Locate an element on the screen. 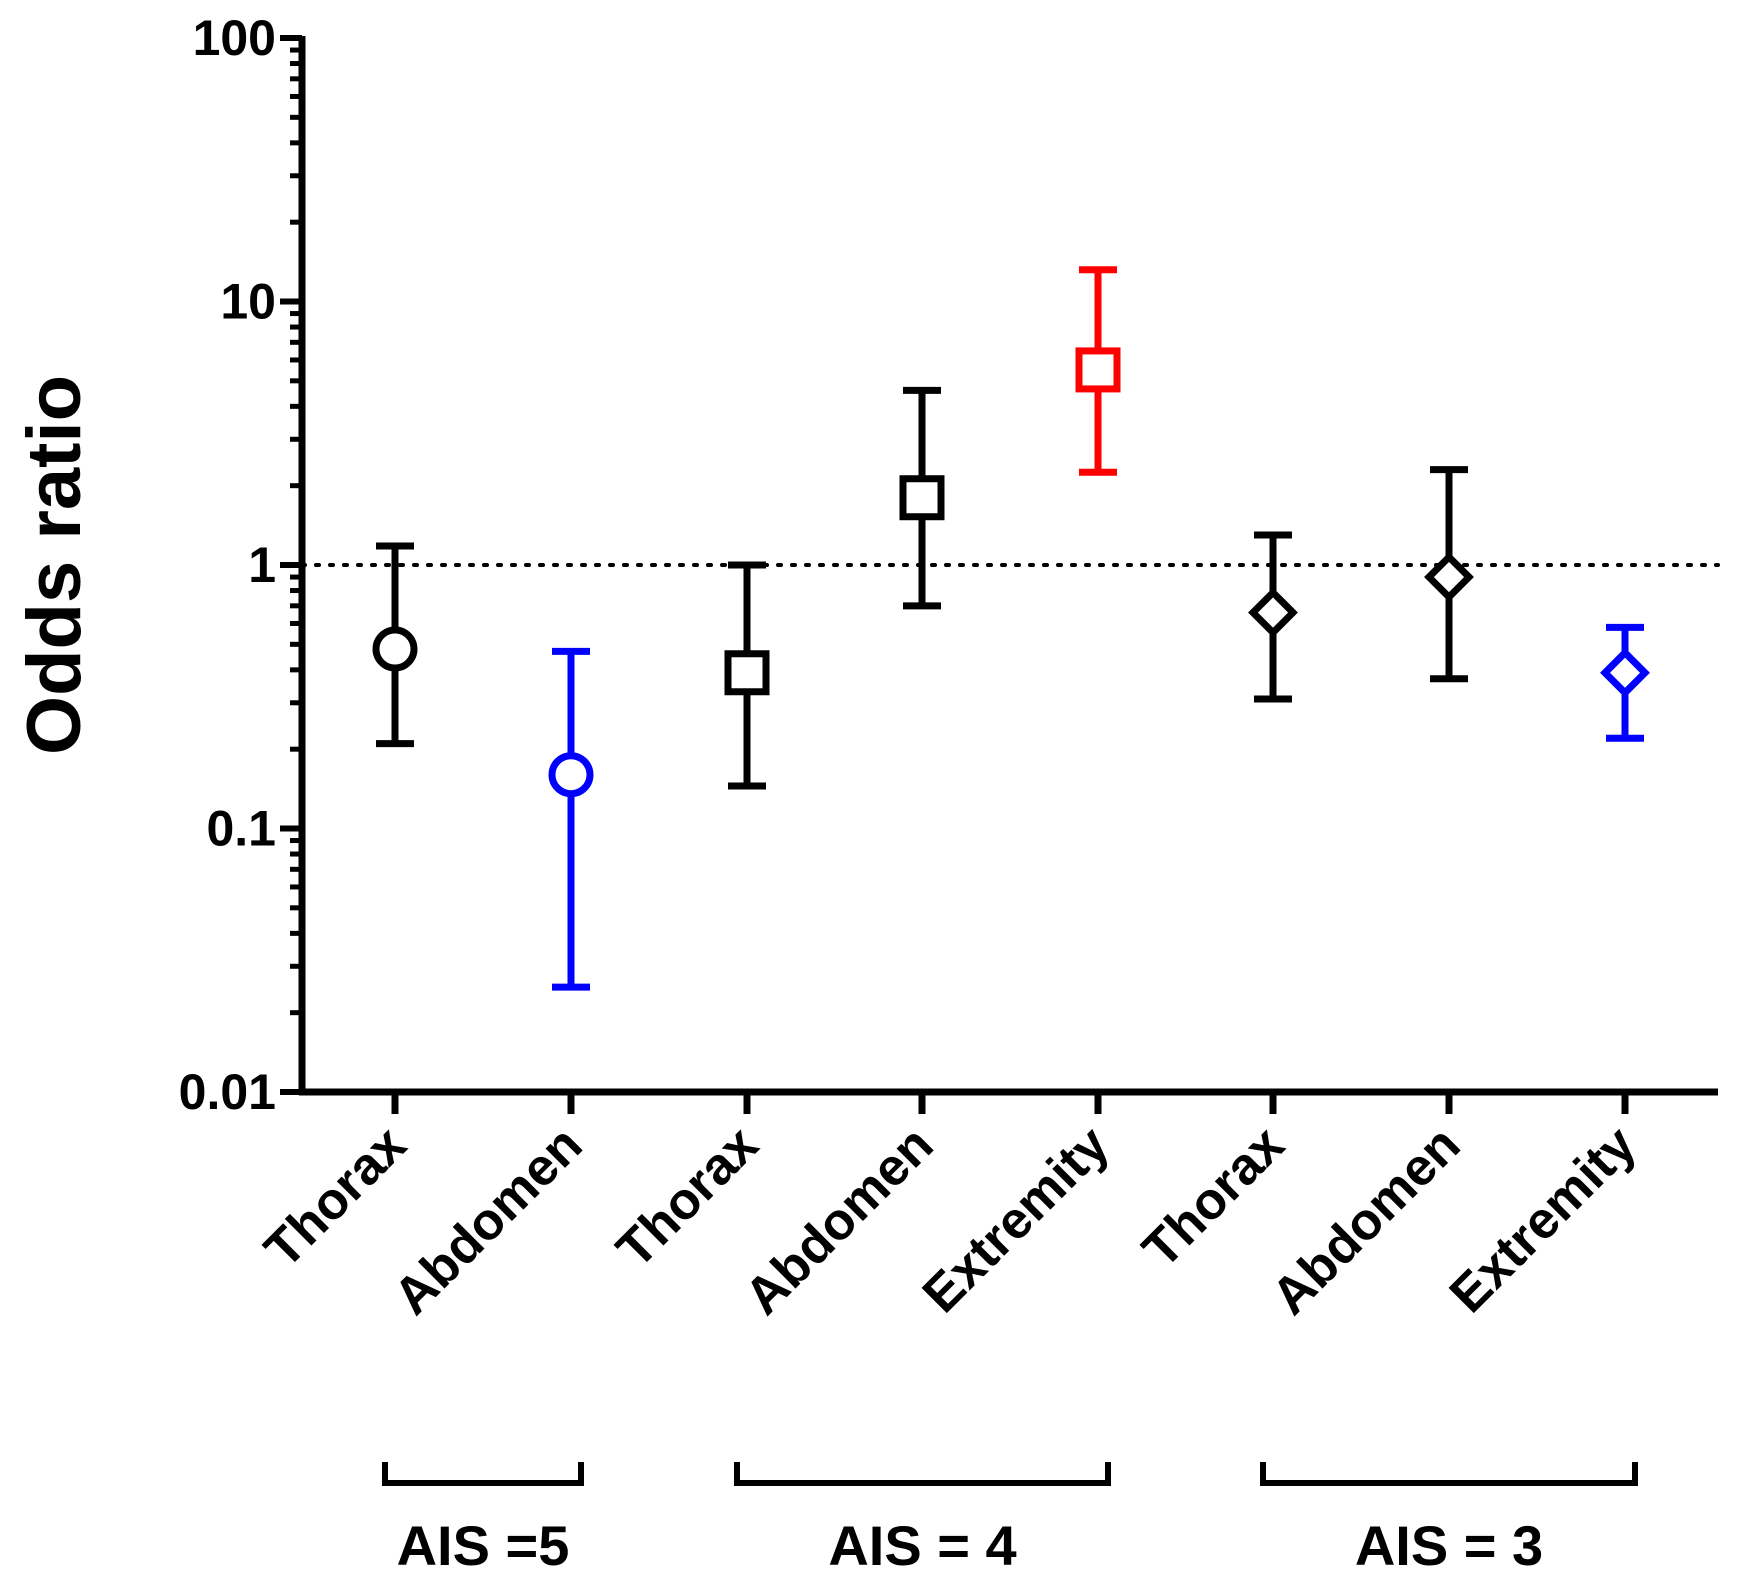  group-label: AIS =5 is located at coordinates (483, 1545).